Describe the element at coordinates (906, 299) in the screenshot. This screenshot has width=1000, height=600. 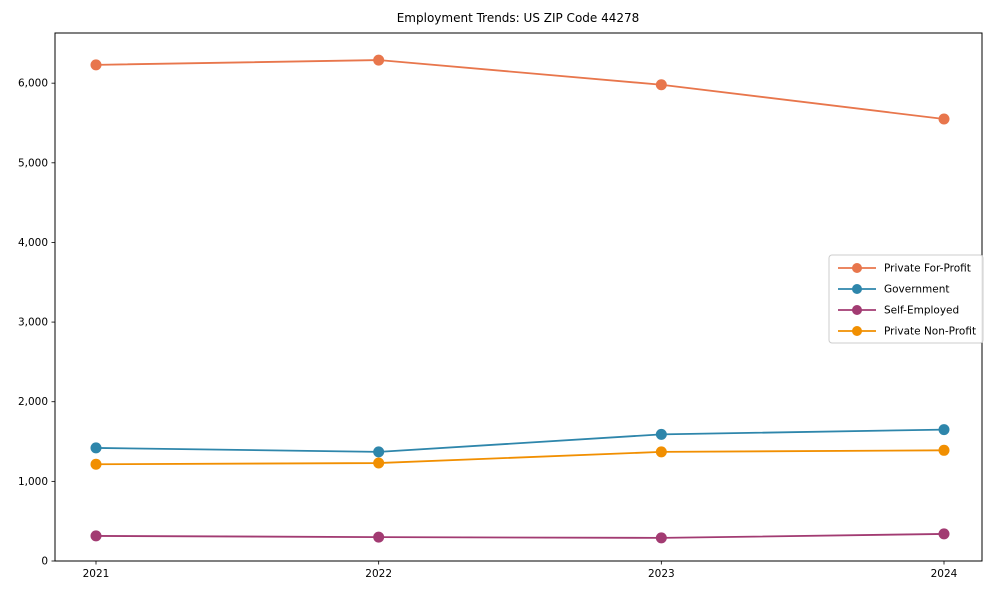
I see `legend-box` at that location.